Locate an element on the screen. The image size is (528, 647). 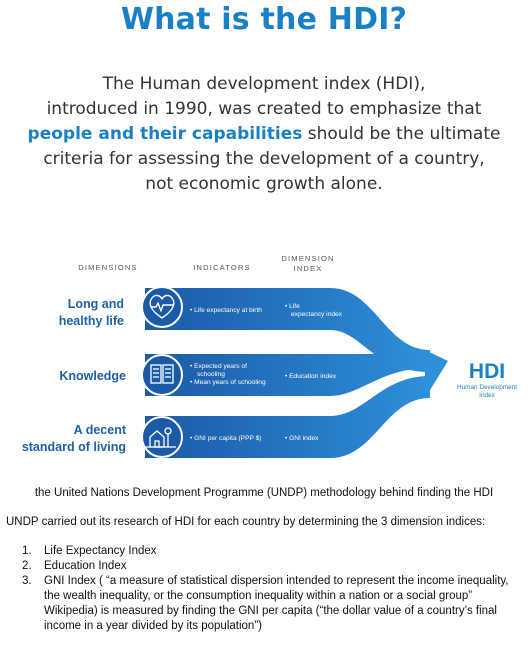
index-text: Life is located at coordinates (294, 306).